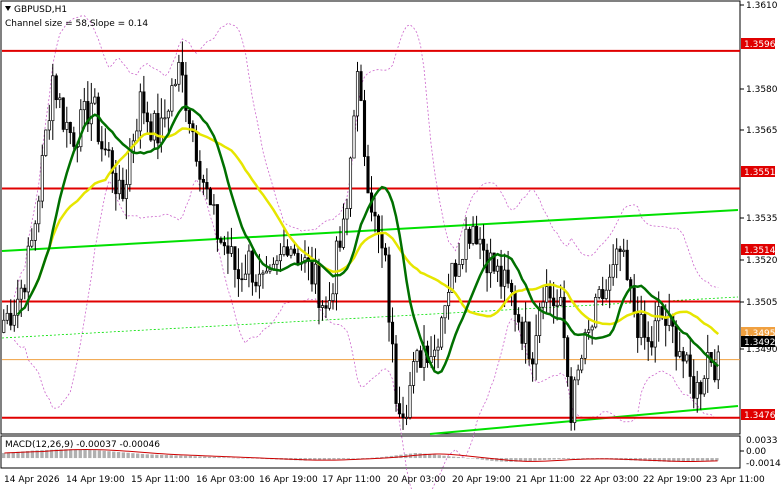  Describe the element at coordinates (762, 261) in the screenshot. I see `price-tick: 1.3520` at that location.